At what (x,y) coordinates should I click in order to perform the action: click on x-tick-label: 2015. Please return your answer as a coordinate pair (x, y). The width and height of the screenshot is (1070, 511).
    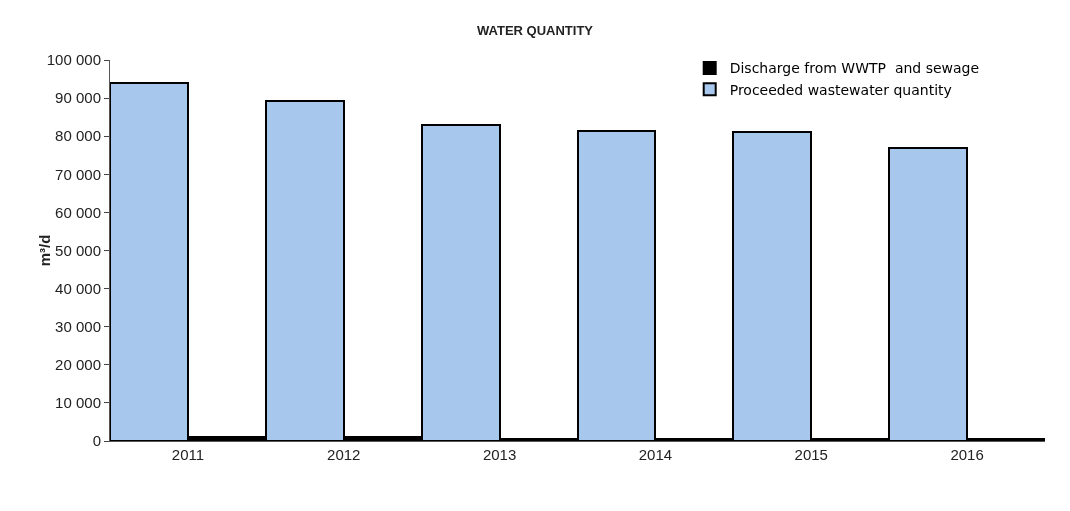
    Looking at the image, I should click on (811, 454).